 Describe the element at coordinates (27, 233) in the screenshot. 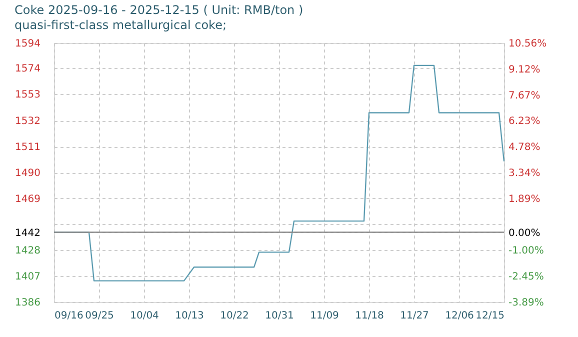

I see `y-tick-label: 1442` at that location.